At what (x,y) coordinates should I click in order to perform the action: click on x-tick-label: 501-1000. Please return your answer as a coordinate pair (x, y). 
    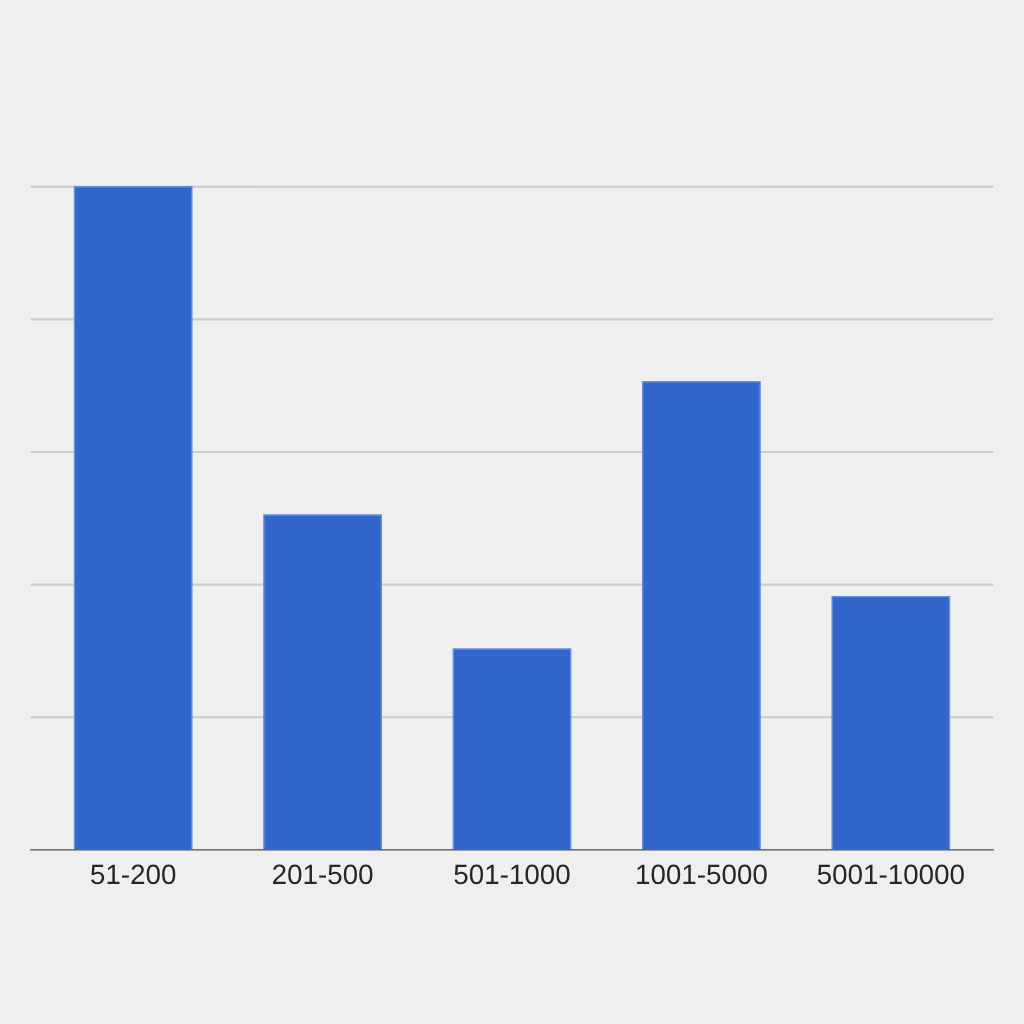
    Looking at the image, I should click on (512, 874).